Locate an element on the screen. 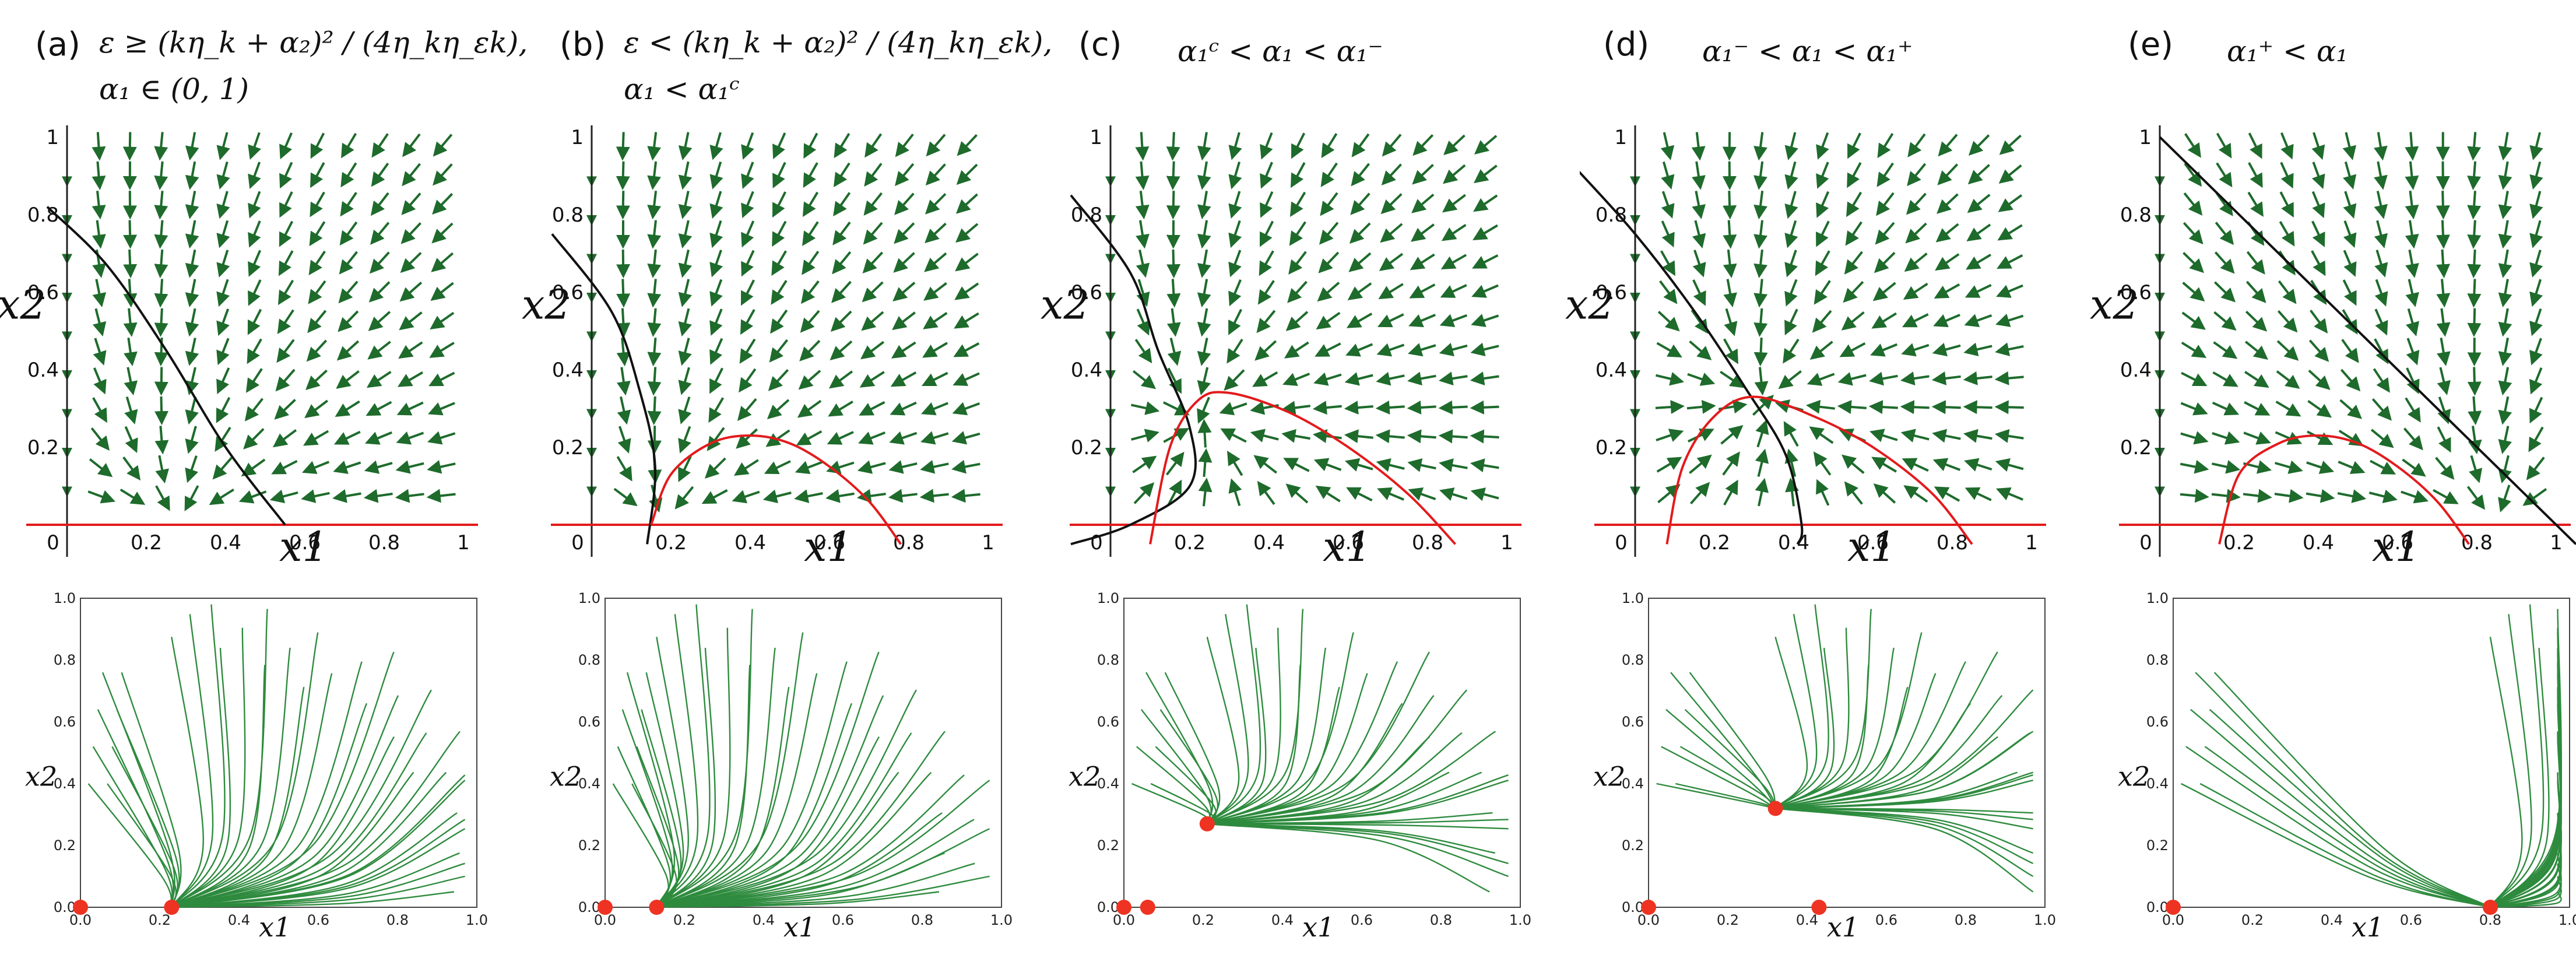  y-tick-label: 0.4 is located at coordinates (568, 370).